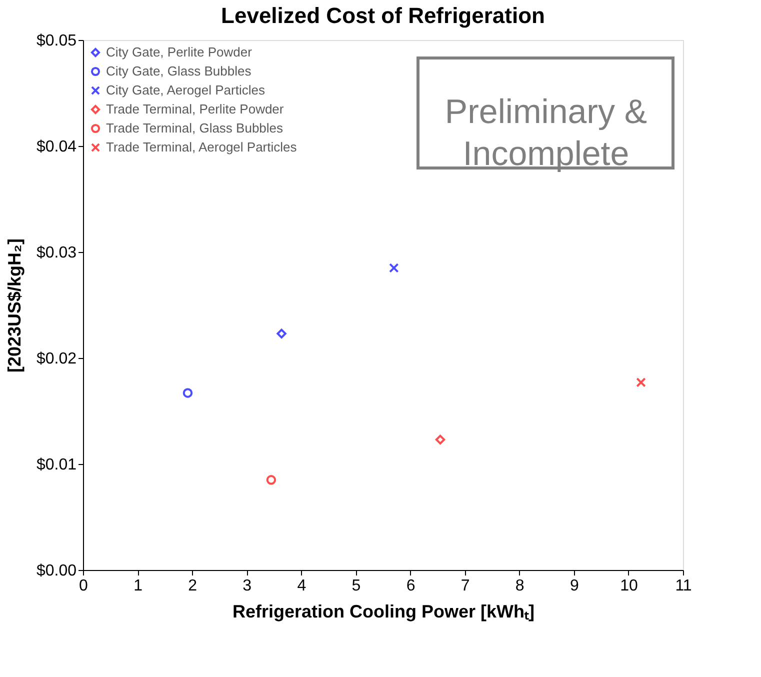  What do you see at coordinates (247, 586) in the screenshot?
I see `x-tick-label: 3` at bounding box center [247, 586].